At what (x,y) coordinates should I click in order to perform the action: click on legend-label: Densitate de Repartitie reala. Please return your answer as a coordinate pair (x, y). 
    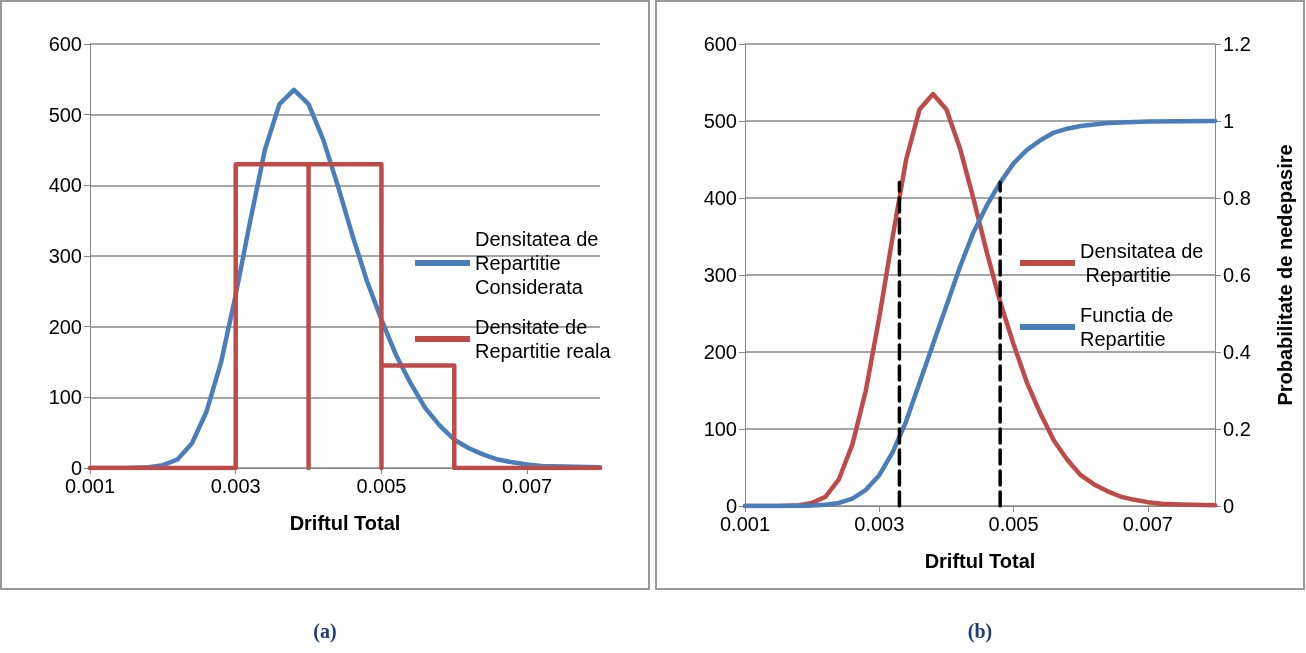
    Looking at the image, I should click on (543, 339).